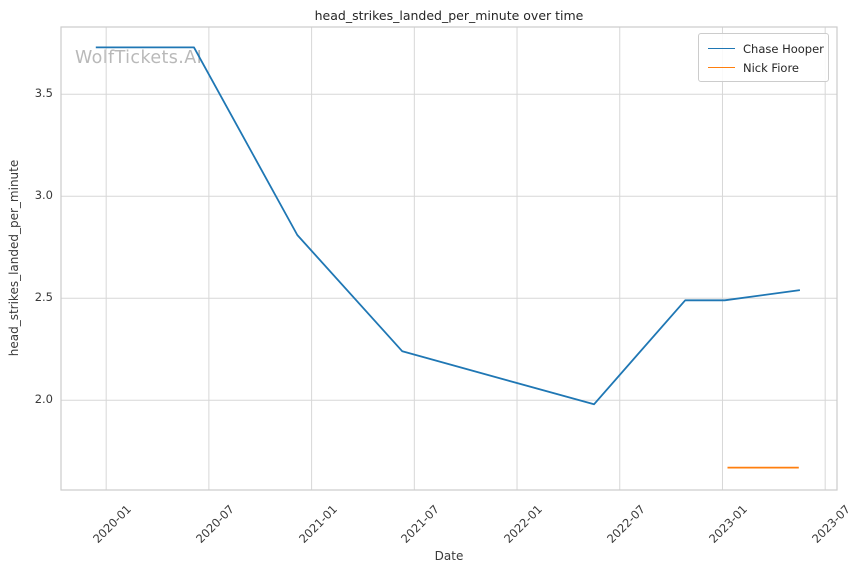 The width and height of the screenshot is (856, 575). I want to click on x-axis-label: Date, so click(449, 556).